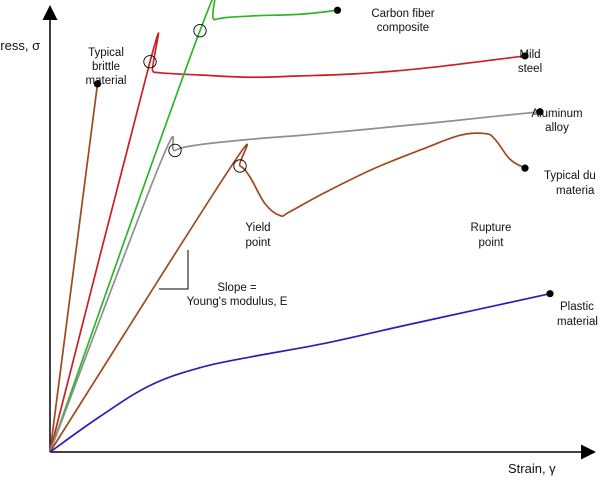 The image size is (600, 480). I want to click on annotation-aluminum: Aluminum alloy, so click(556, 121).